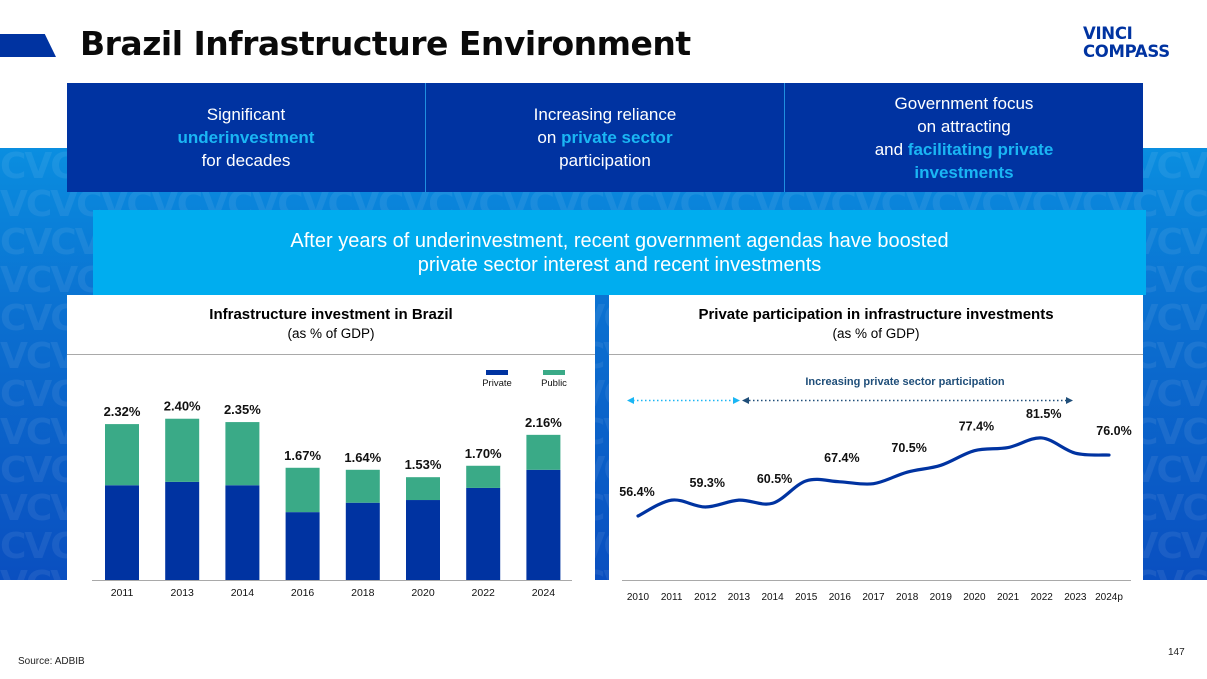  I want to click on x-tick-label: 2017, so click(873, 597).